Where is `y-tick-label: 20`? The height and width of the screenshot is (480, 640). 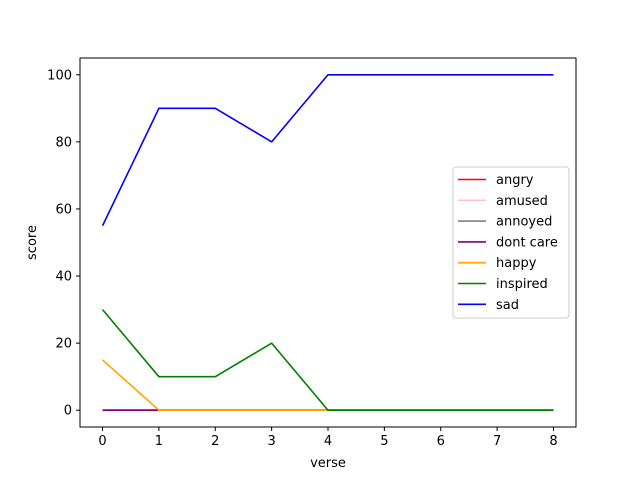 y-tick-label: 20 is located at coordinates (63, 344).